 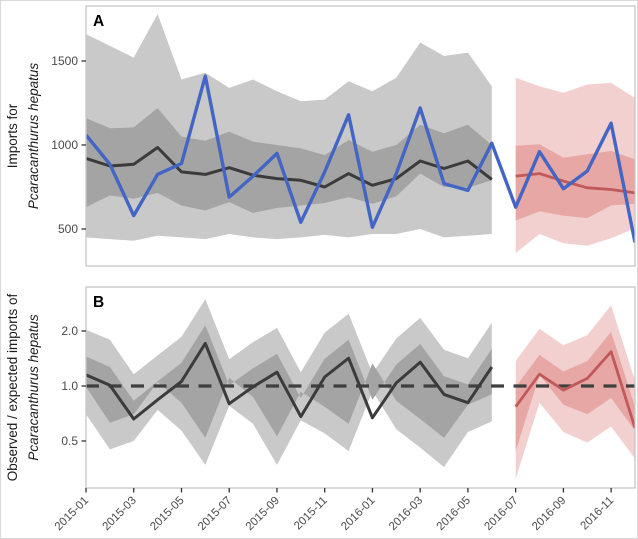 I want to click on panel-a-expected-line-historical, so click(x=289, y=167).